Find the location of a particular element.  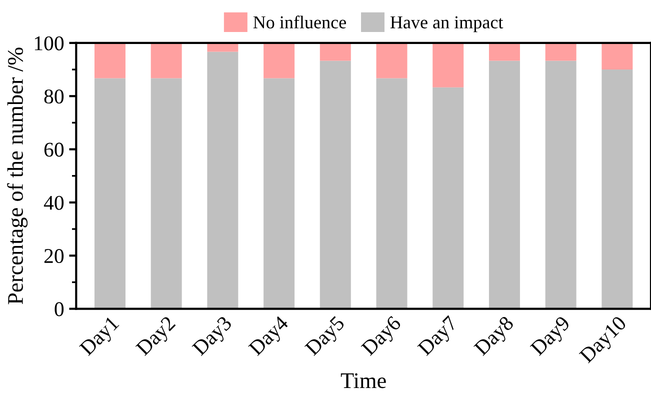

legend-label: Have an impact is located at coordinates (447, 24).